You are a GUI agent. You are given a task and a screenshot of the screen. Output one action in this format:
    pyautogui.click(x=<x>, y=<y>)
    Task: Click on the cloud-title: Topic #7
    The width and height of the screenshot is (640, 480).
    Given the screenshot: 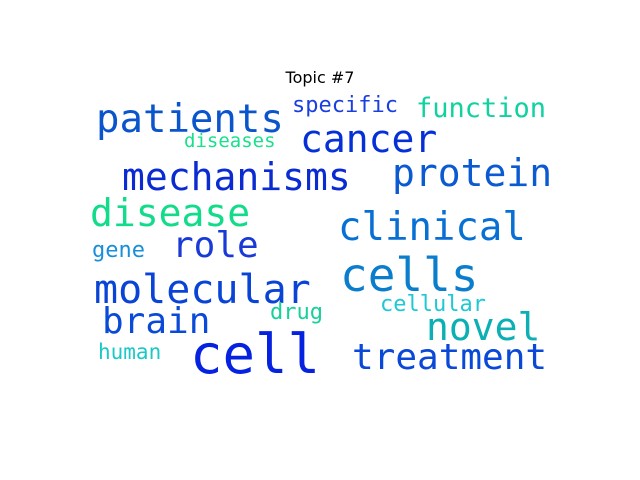 What is the action you would take?
    pyautogui.click(x=320, y=77)
    